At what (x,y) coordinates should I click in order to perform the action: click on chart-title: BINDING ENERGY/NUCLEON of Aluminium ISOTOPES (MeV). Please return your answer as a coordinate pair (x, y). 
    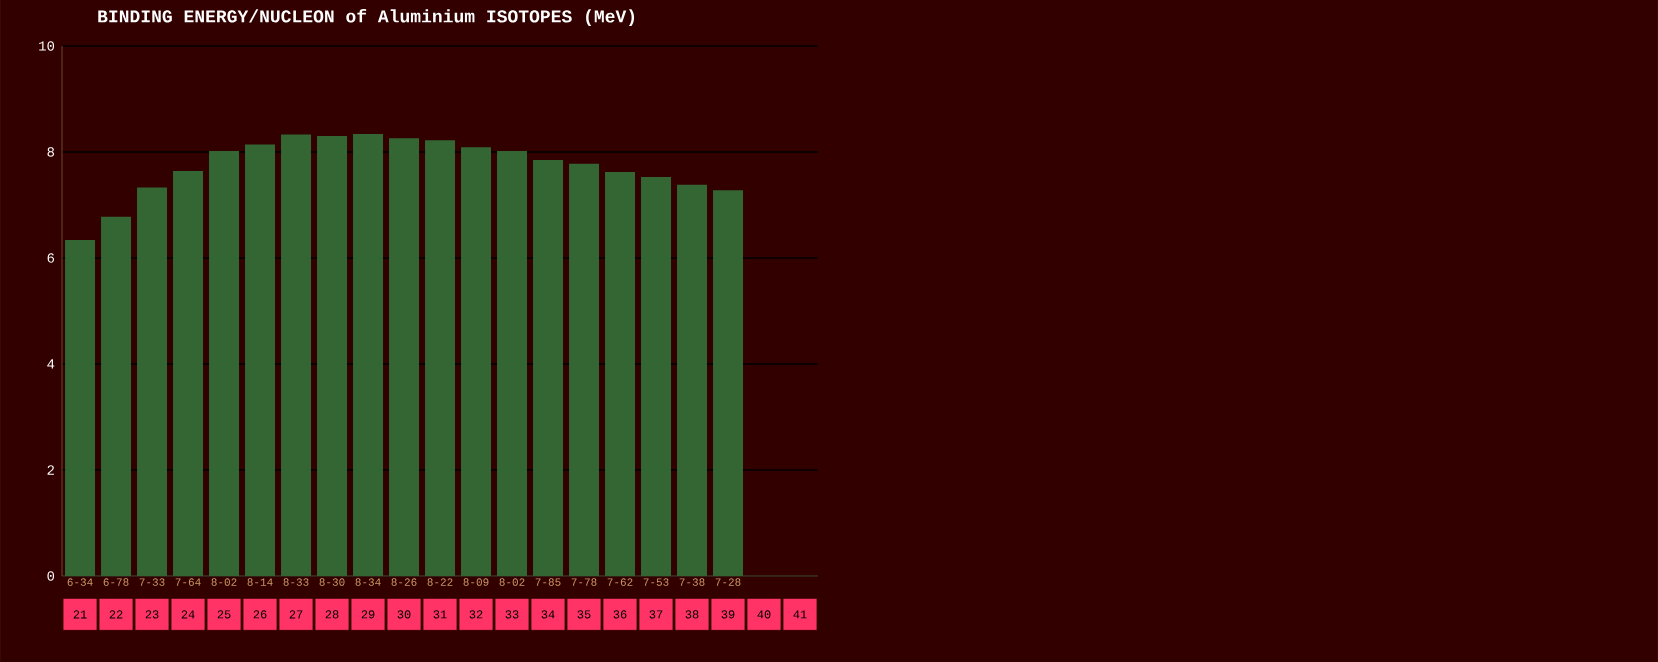
    Looking at the image, I should click on (366, 18).